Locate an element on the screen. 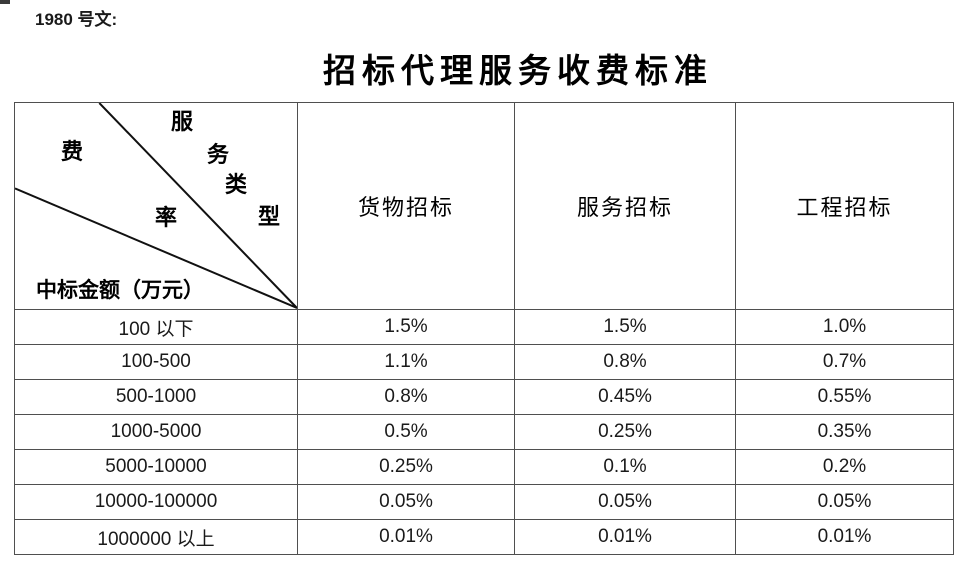  rate-cell: 0.5% is located at coordinates (406, 432).